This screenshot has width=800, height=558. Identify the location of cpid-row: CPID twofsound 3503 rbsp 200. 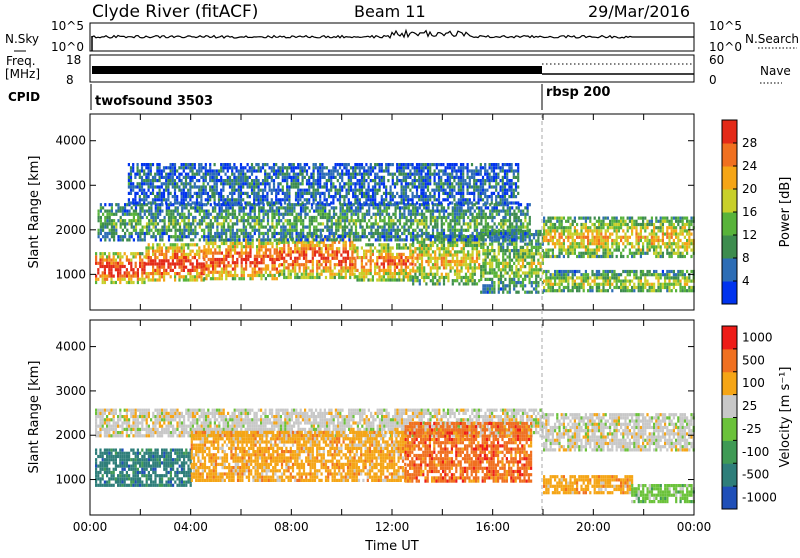
(309, 97).